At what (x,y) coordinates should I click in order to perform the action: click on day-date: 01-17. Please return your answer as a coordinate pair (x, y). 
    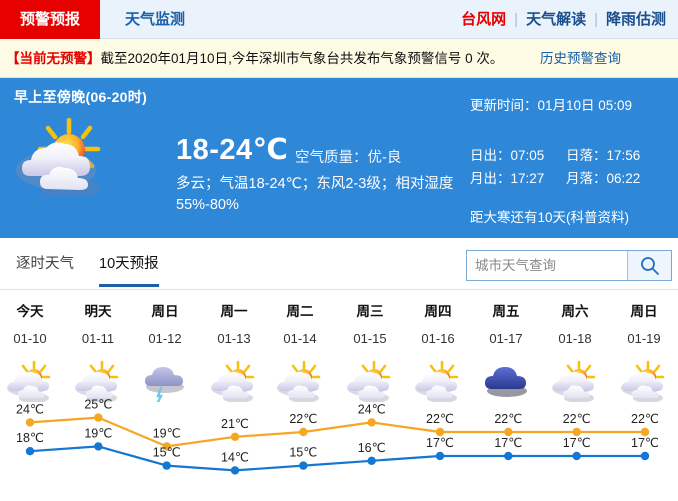
    Looking at the image, I should click on (506, 338).